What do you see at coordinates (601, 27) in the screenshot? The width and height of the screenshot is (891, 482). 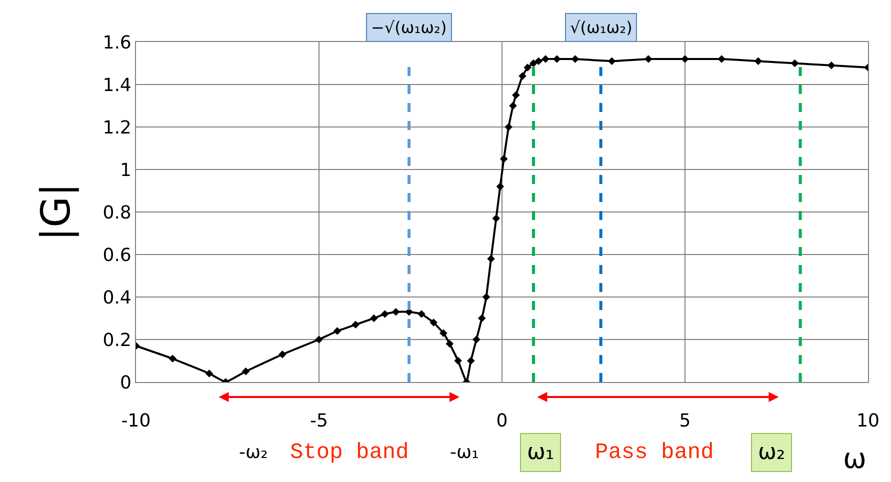 I see `ref-line-label: √(ω₁ω₂)` at bounding box center [601, 27].